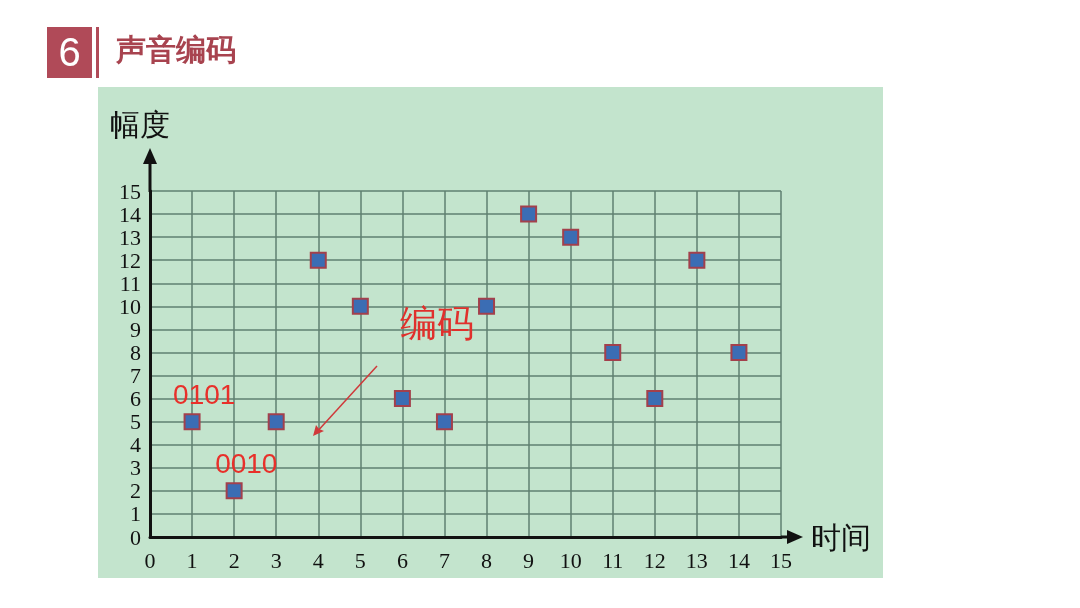  What do you see at coordinates (135, 376) in the screenshot?
I see `y-tick-label: 7` at bounding box center [135, 376].